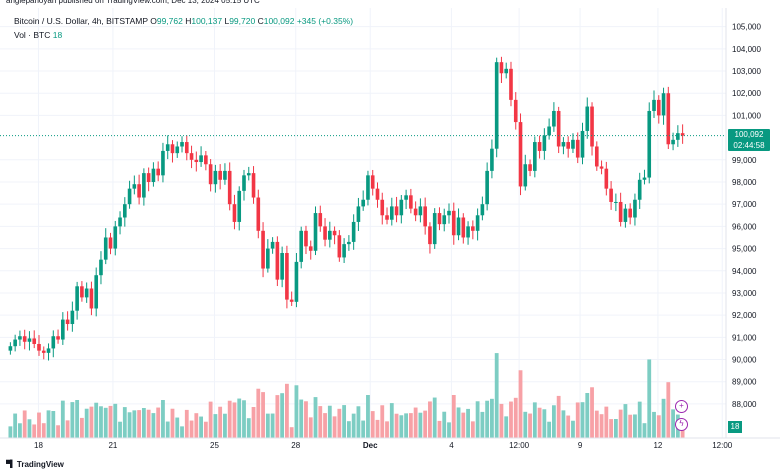 This screenshot has width=780, height=475. I want to click on price-tick-label: 97,000, so click(744, 204).